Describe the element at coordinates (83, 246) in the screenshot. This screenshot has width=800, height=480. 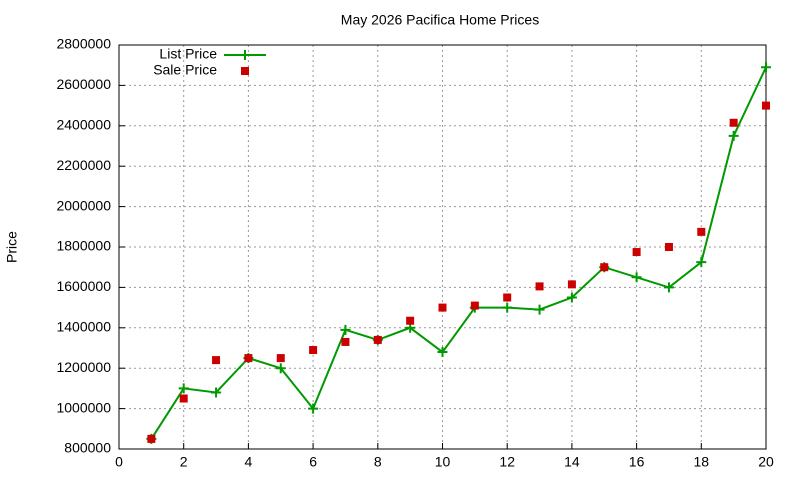
I see `y-tick-label: 1800000` at that location.